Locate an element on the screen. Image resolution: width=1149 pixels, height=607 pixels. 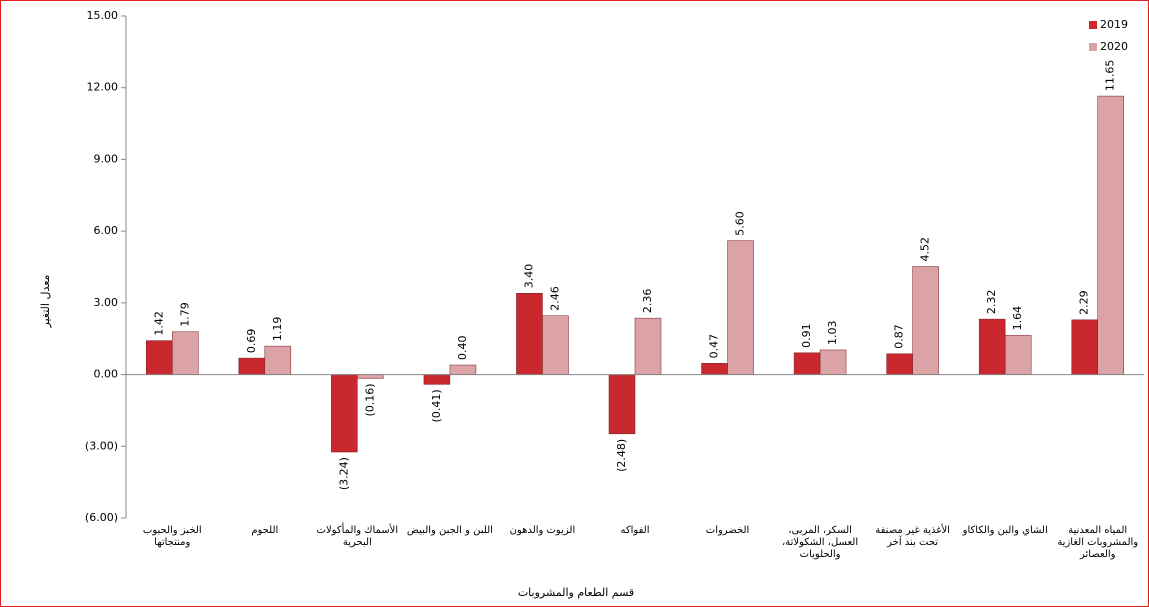
y-tick-label: 15.00 is located at coordinates (103, 15).